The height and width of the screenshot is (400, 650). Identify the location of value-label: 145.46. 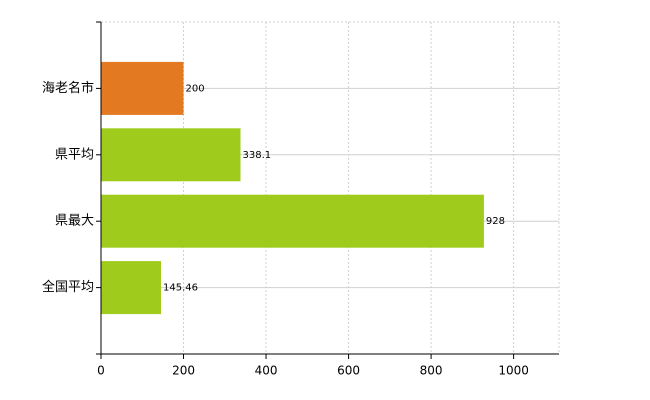
(180, 288).